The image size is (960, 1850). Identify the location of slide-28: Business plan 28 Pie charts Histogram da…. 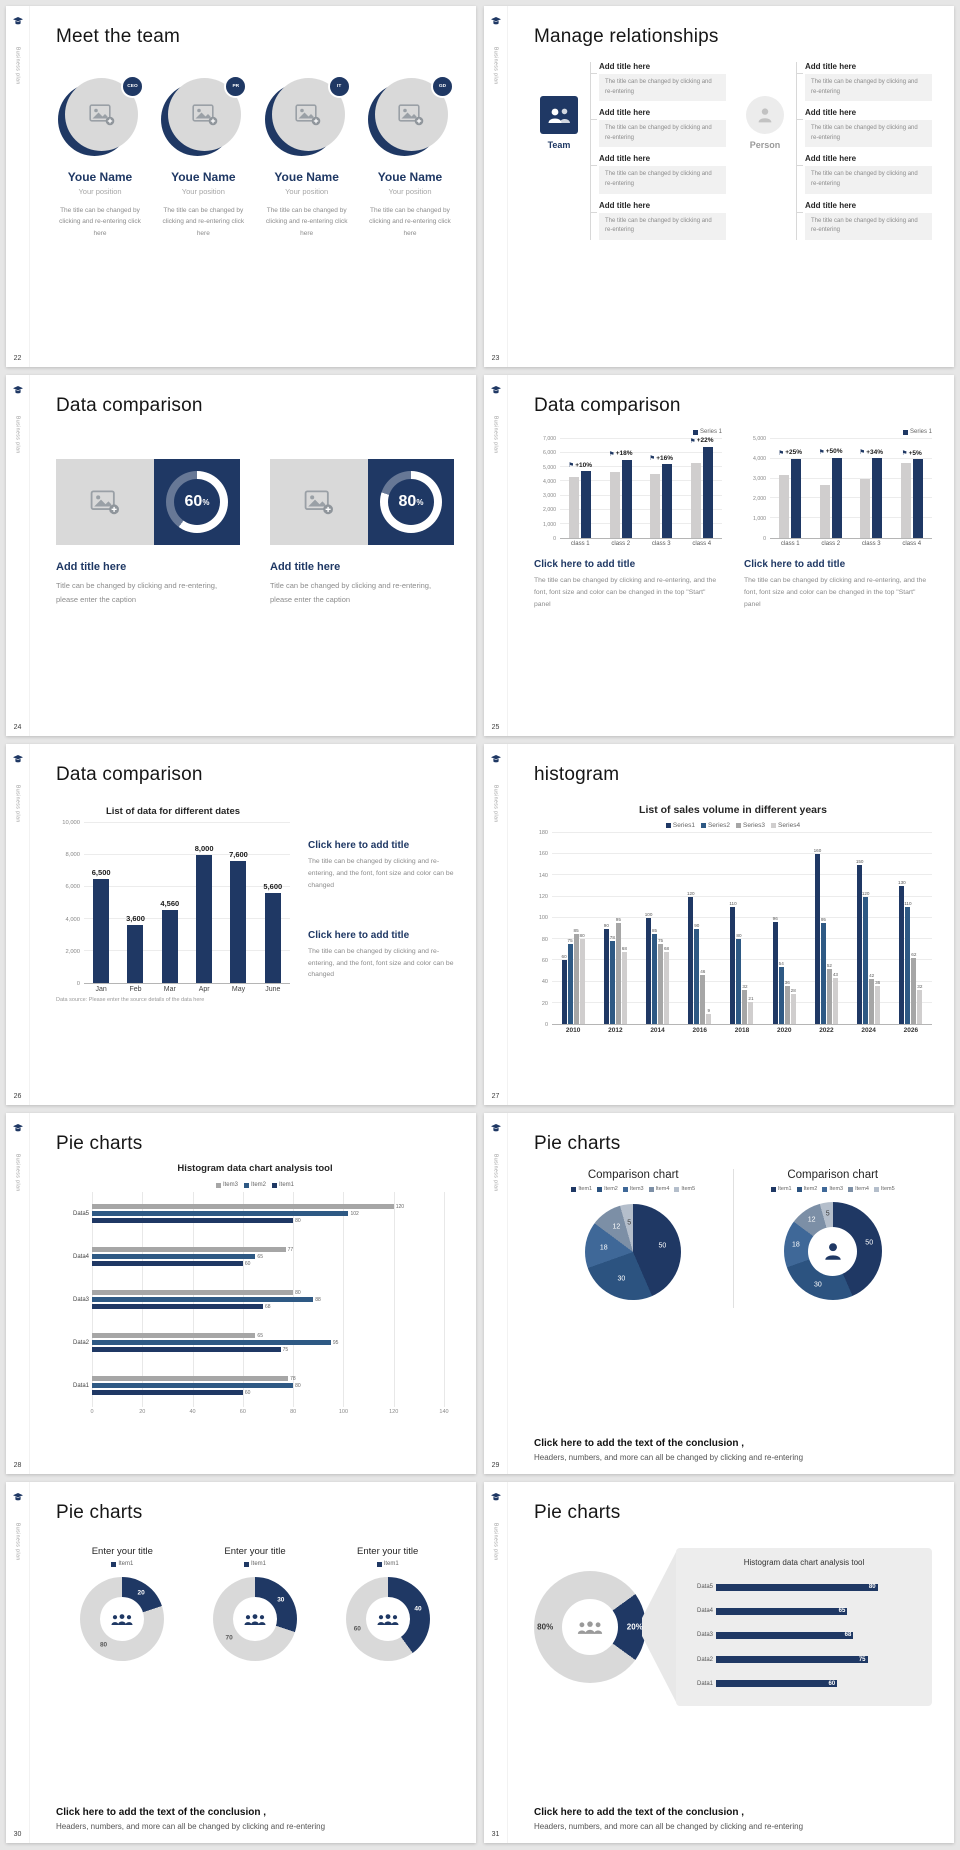
(241, 1293).